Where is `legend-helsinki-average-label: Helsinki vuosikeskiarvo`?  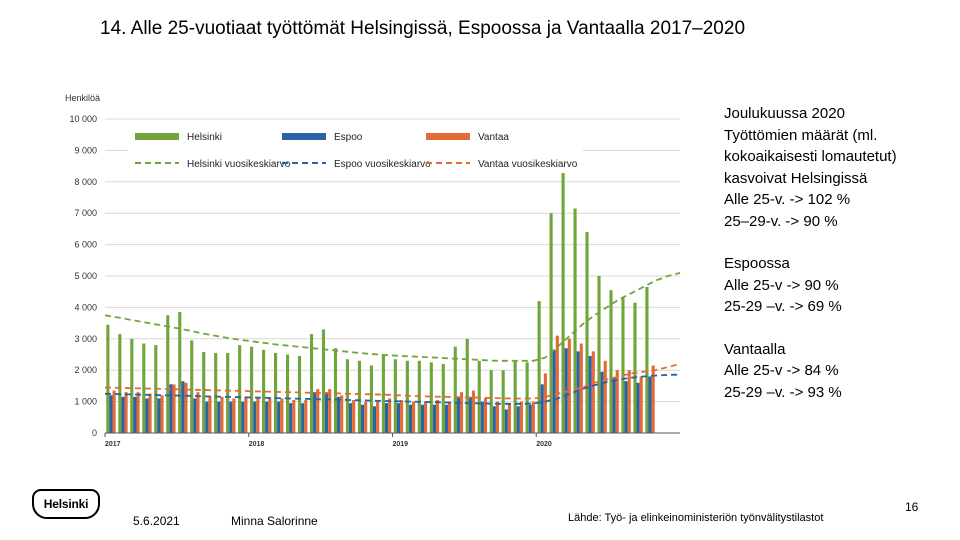 legend-helsinki-average-label: Helsinki vuosikeskiarvo is located at coordinates (239, 164).